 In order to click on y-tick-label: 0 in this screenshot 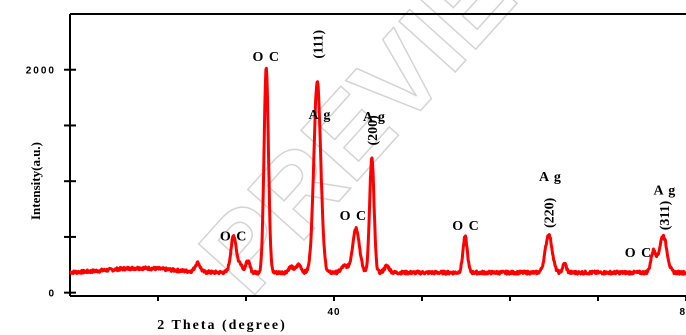, I will do `click(52, 294)`.